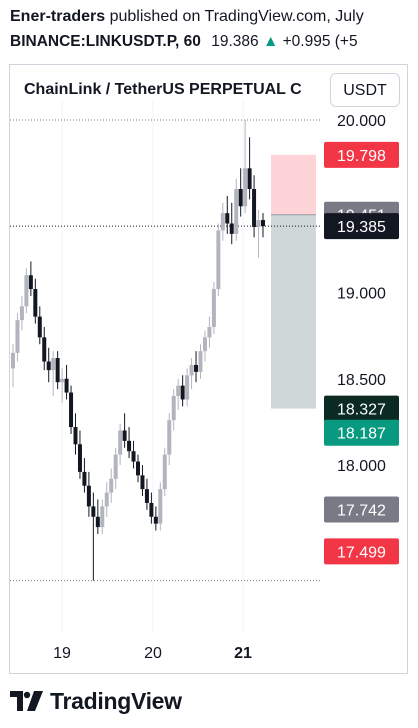  What do you see at coordinates (361, 466) in the screenshot?
I see `y-tick-label: 18.000` at bounding box center [361, 466].